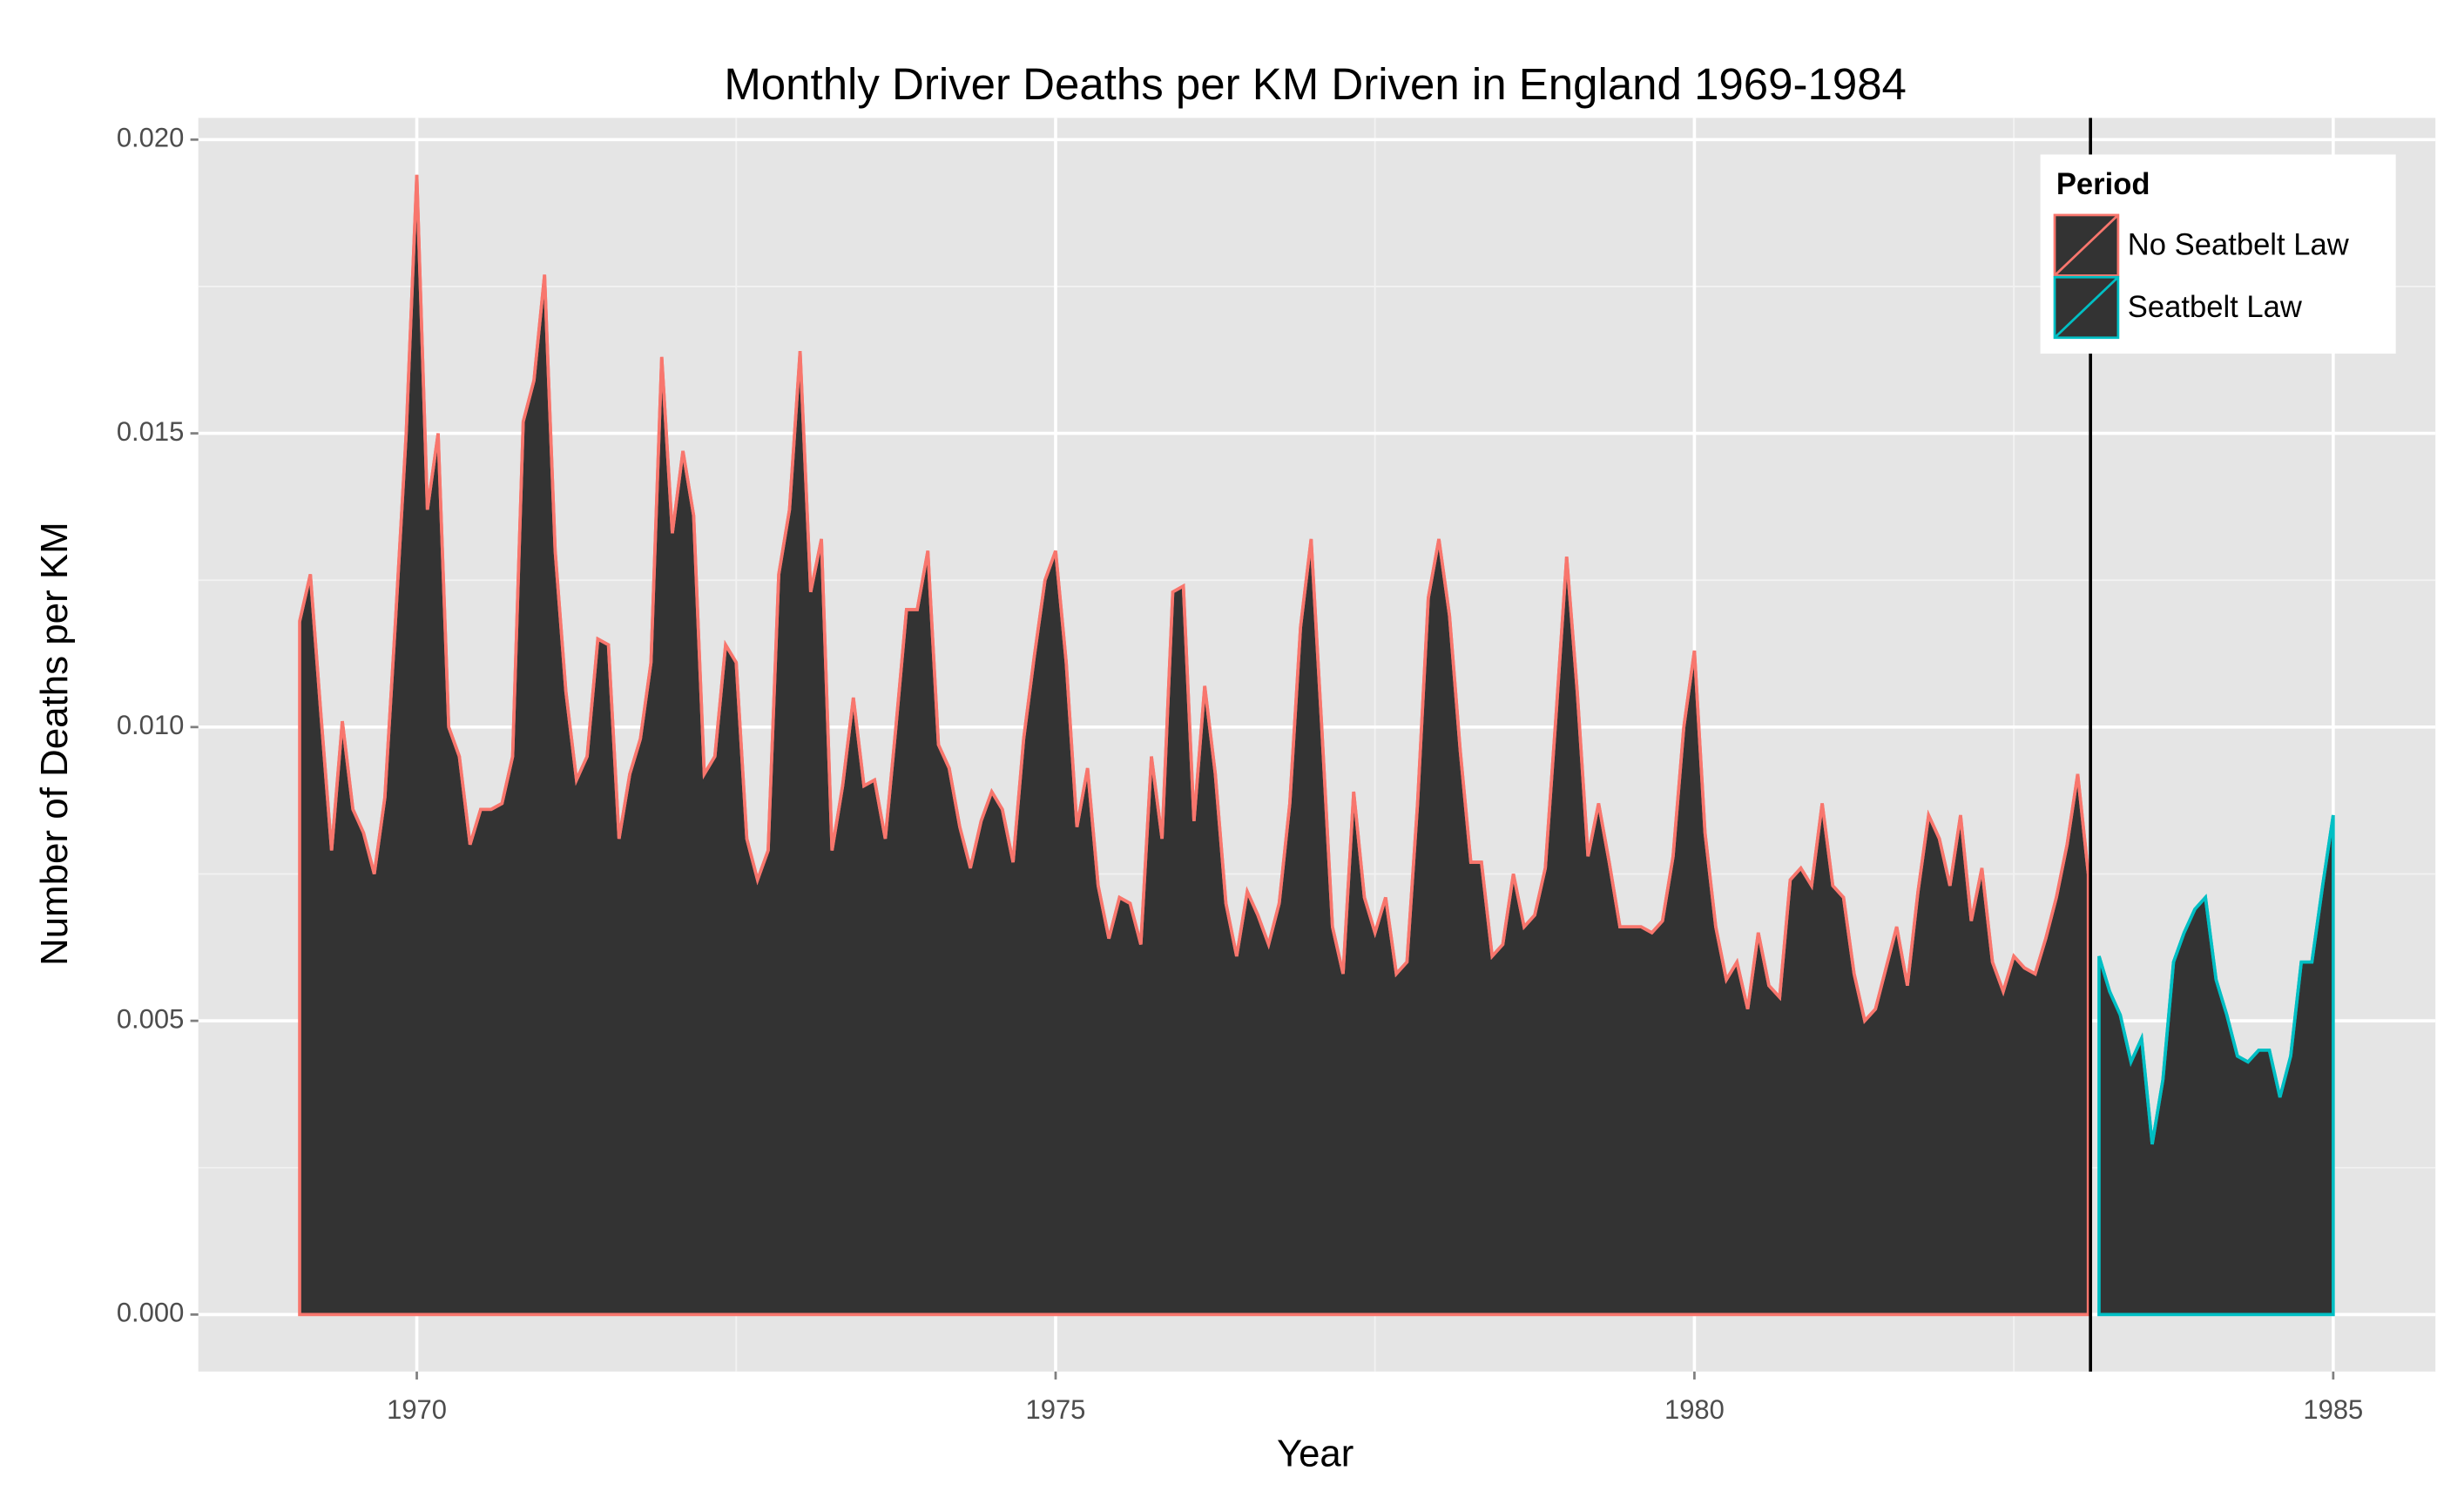  What do you see at coordinates (2333, 1410) in the screenshot?
I see `x-tick-label: 1985` at bounding box center [2333, 1410].